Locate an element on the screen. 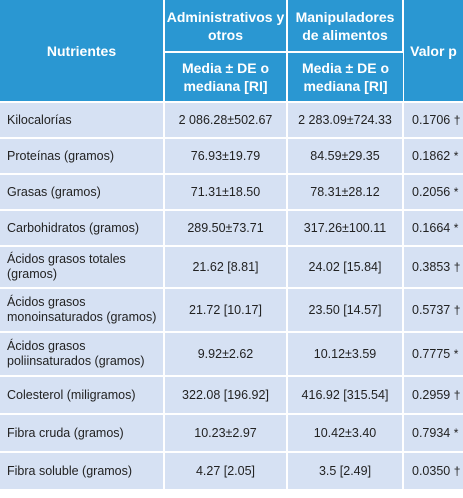 Image resolution: width=463 pixels, height=498 pixels. header-nutrients: Nutrientes is located at coordinates (82, 51).